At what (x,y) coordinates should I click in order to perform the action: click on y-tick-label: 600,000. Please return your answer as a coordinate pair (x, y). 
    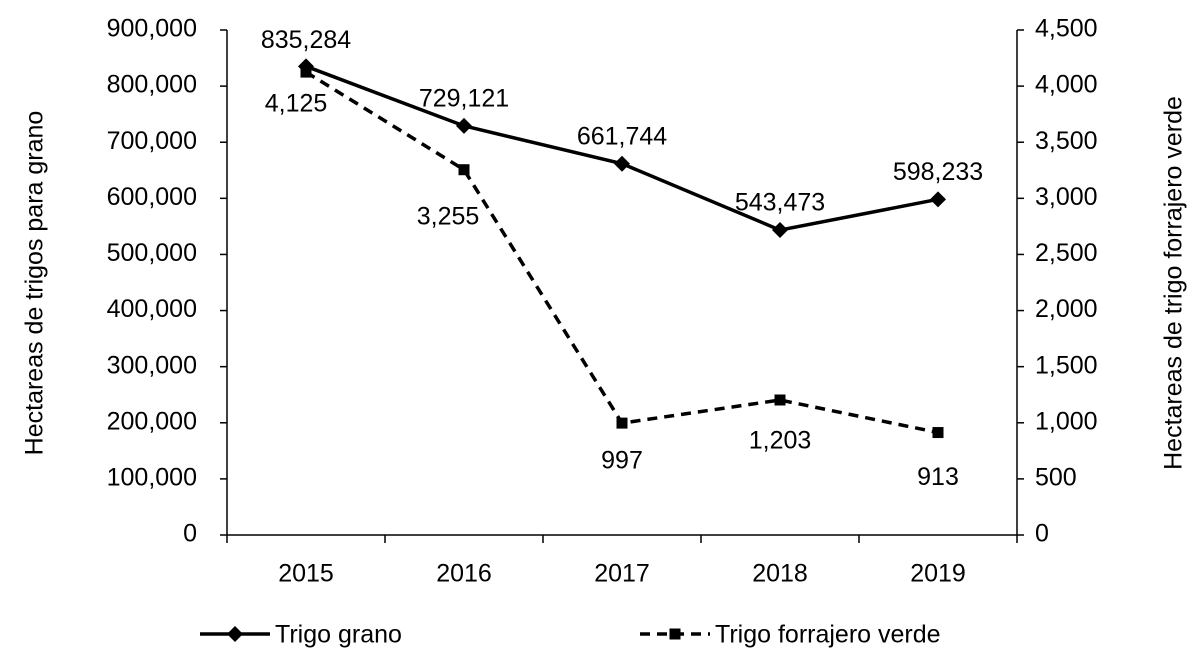
    Looking at the image, I should click on (152, 197).